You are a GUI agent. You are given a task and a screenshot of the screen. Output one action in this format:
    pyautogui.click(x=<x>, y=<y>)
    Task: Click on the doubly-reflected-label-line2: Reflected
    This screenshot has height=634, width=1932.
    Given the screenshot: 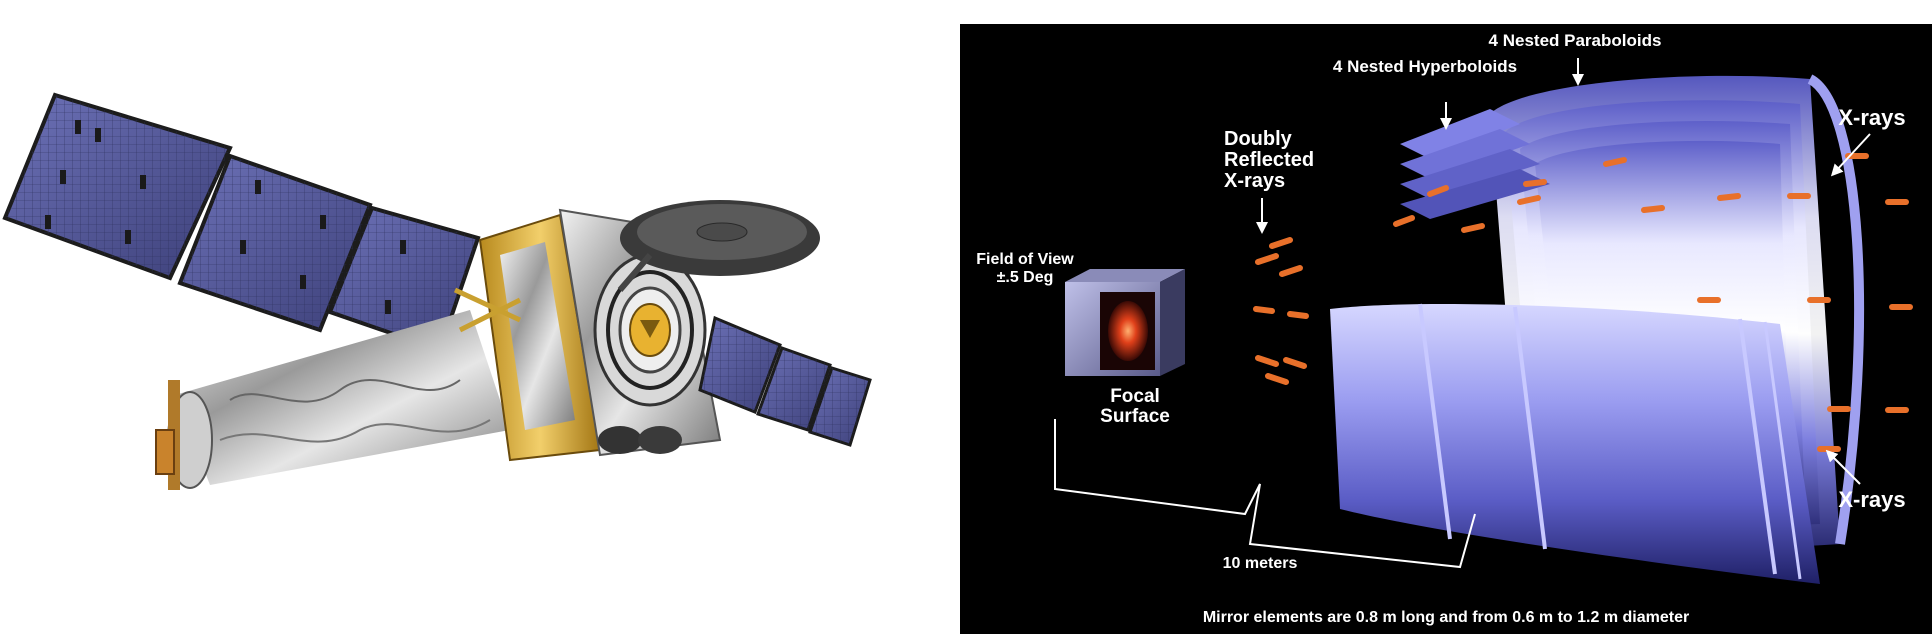 What is the action you would take?
    pyautogui.click(x=1269, y=160)
    